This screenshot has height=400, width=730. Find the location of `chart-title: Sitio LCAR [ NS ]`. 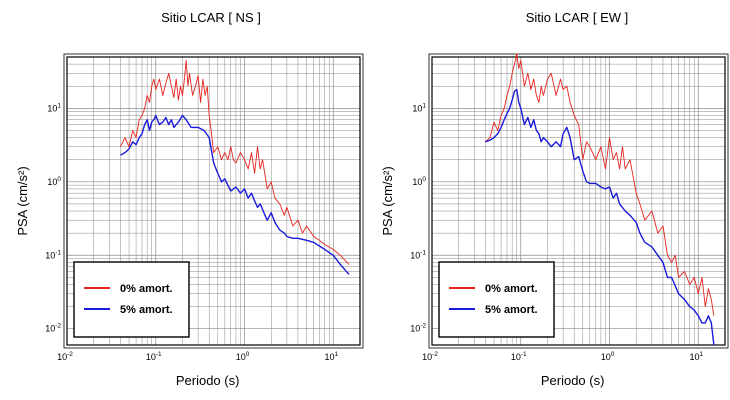

chart-title: Sitio LCAR [ NS ] is located at coordinates (211, 17).